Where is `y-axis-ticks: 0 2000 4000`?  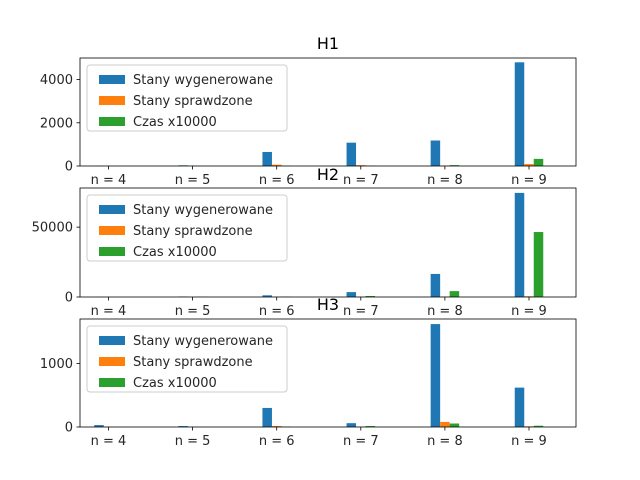 y-axis-ticks: 0 2000 4000 is located at coordinates (60, 124).